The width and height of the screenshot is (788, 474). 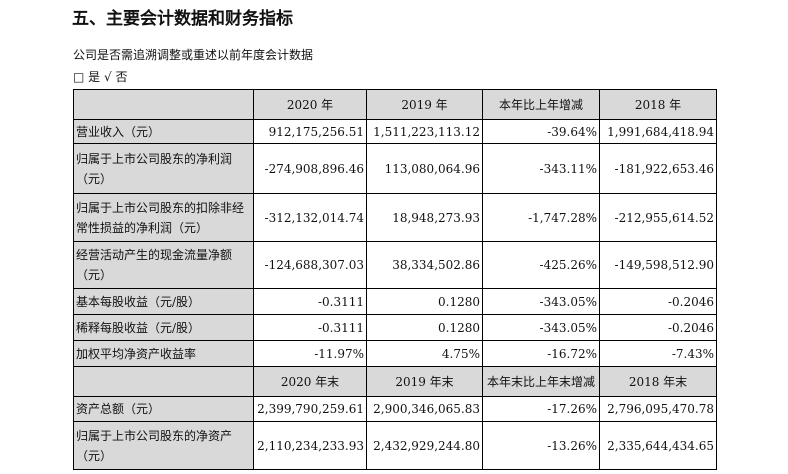 What do you see at coordinates (424, 217) in the screenshot?
I see `value-cell: 18,948,273.93` at bounding box center [424, 217].